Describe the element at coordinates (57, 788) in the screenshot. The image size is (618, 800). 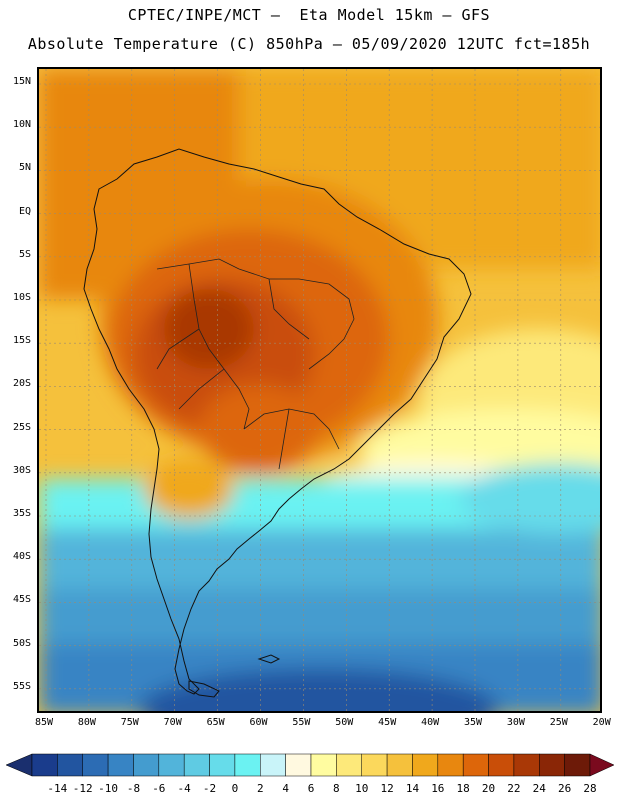
I see `colorbar-tick-label: -14` at that location.